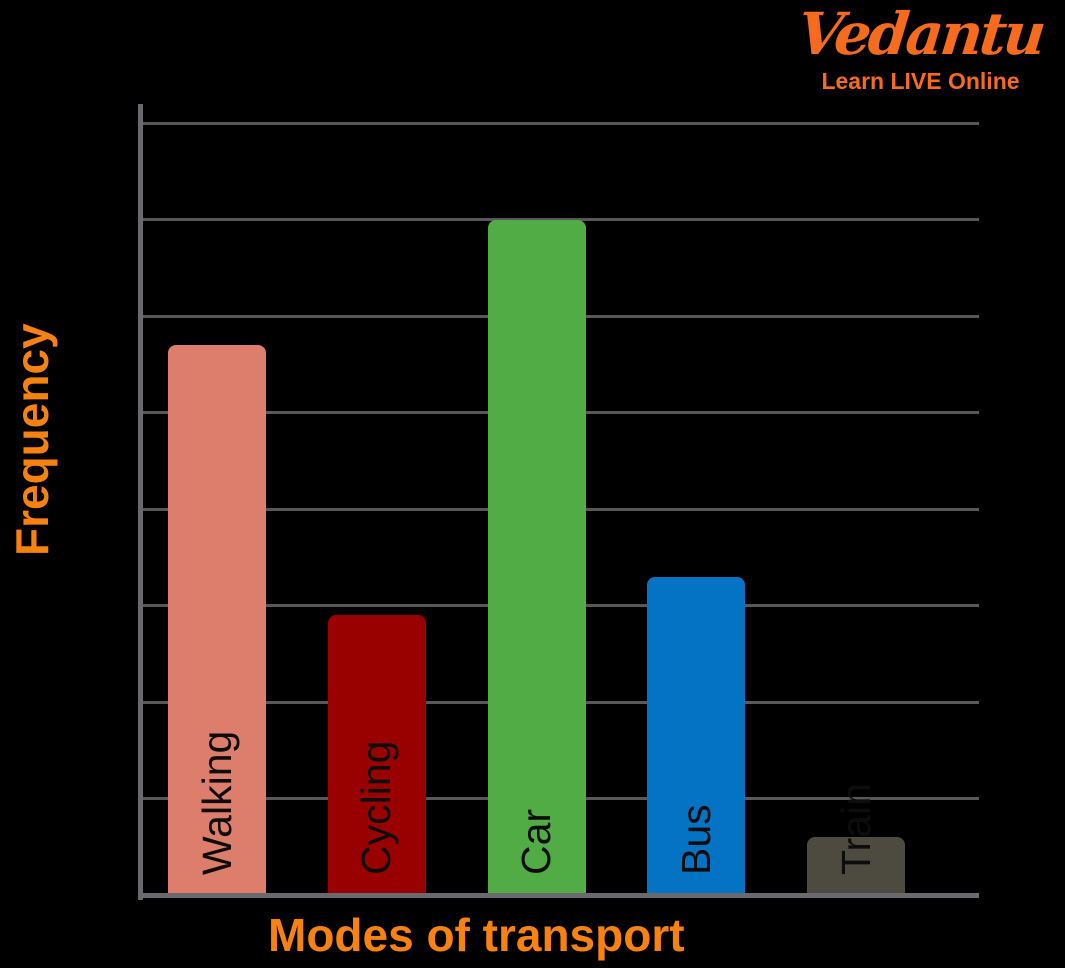  What do you see at coordinates (140, 502) in the screenshot?
I see `y-axis-line` at bounding box center [140, 502].